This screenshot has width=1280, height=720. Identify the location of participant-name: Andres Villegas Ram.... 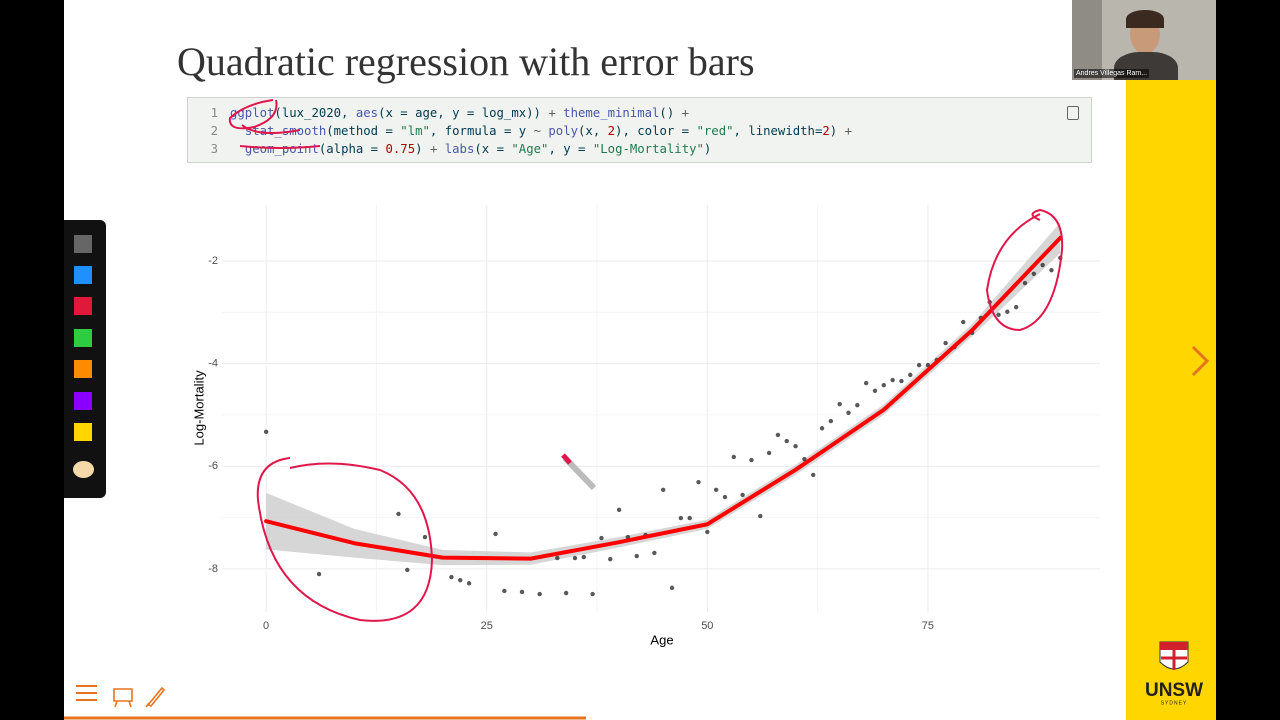
(1112, 73).